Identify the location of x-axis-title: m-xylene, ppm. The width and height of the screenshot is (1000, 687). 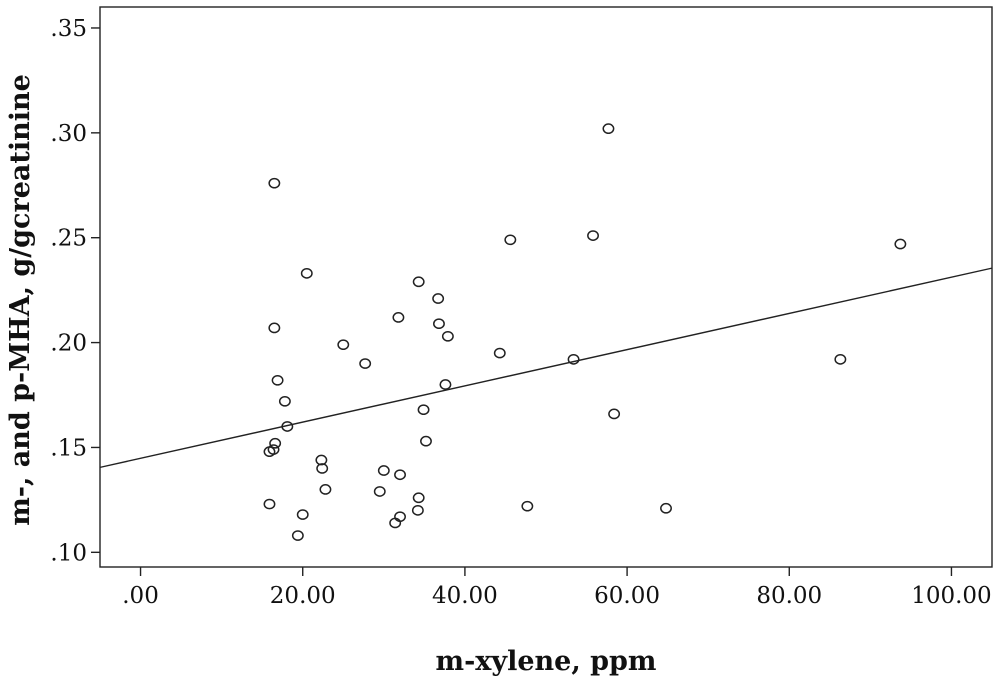
(546, 661).